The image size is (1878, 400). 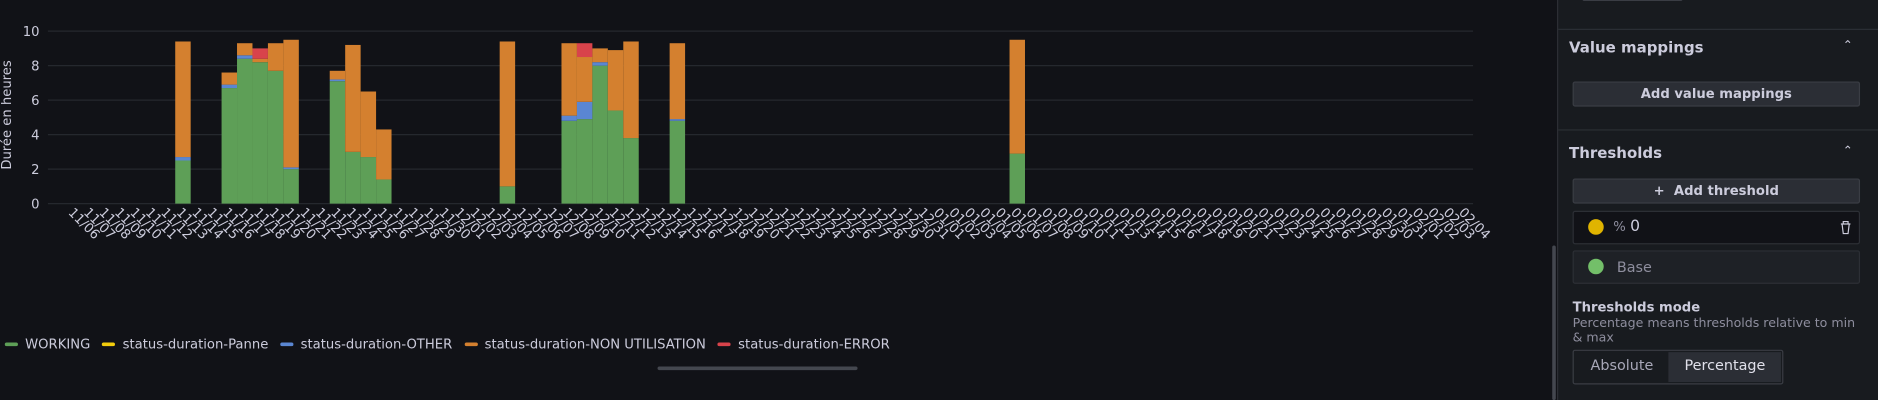 I want to click on threshold-row: % 0, so click(x=1716, y=227).